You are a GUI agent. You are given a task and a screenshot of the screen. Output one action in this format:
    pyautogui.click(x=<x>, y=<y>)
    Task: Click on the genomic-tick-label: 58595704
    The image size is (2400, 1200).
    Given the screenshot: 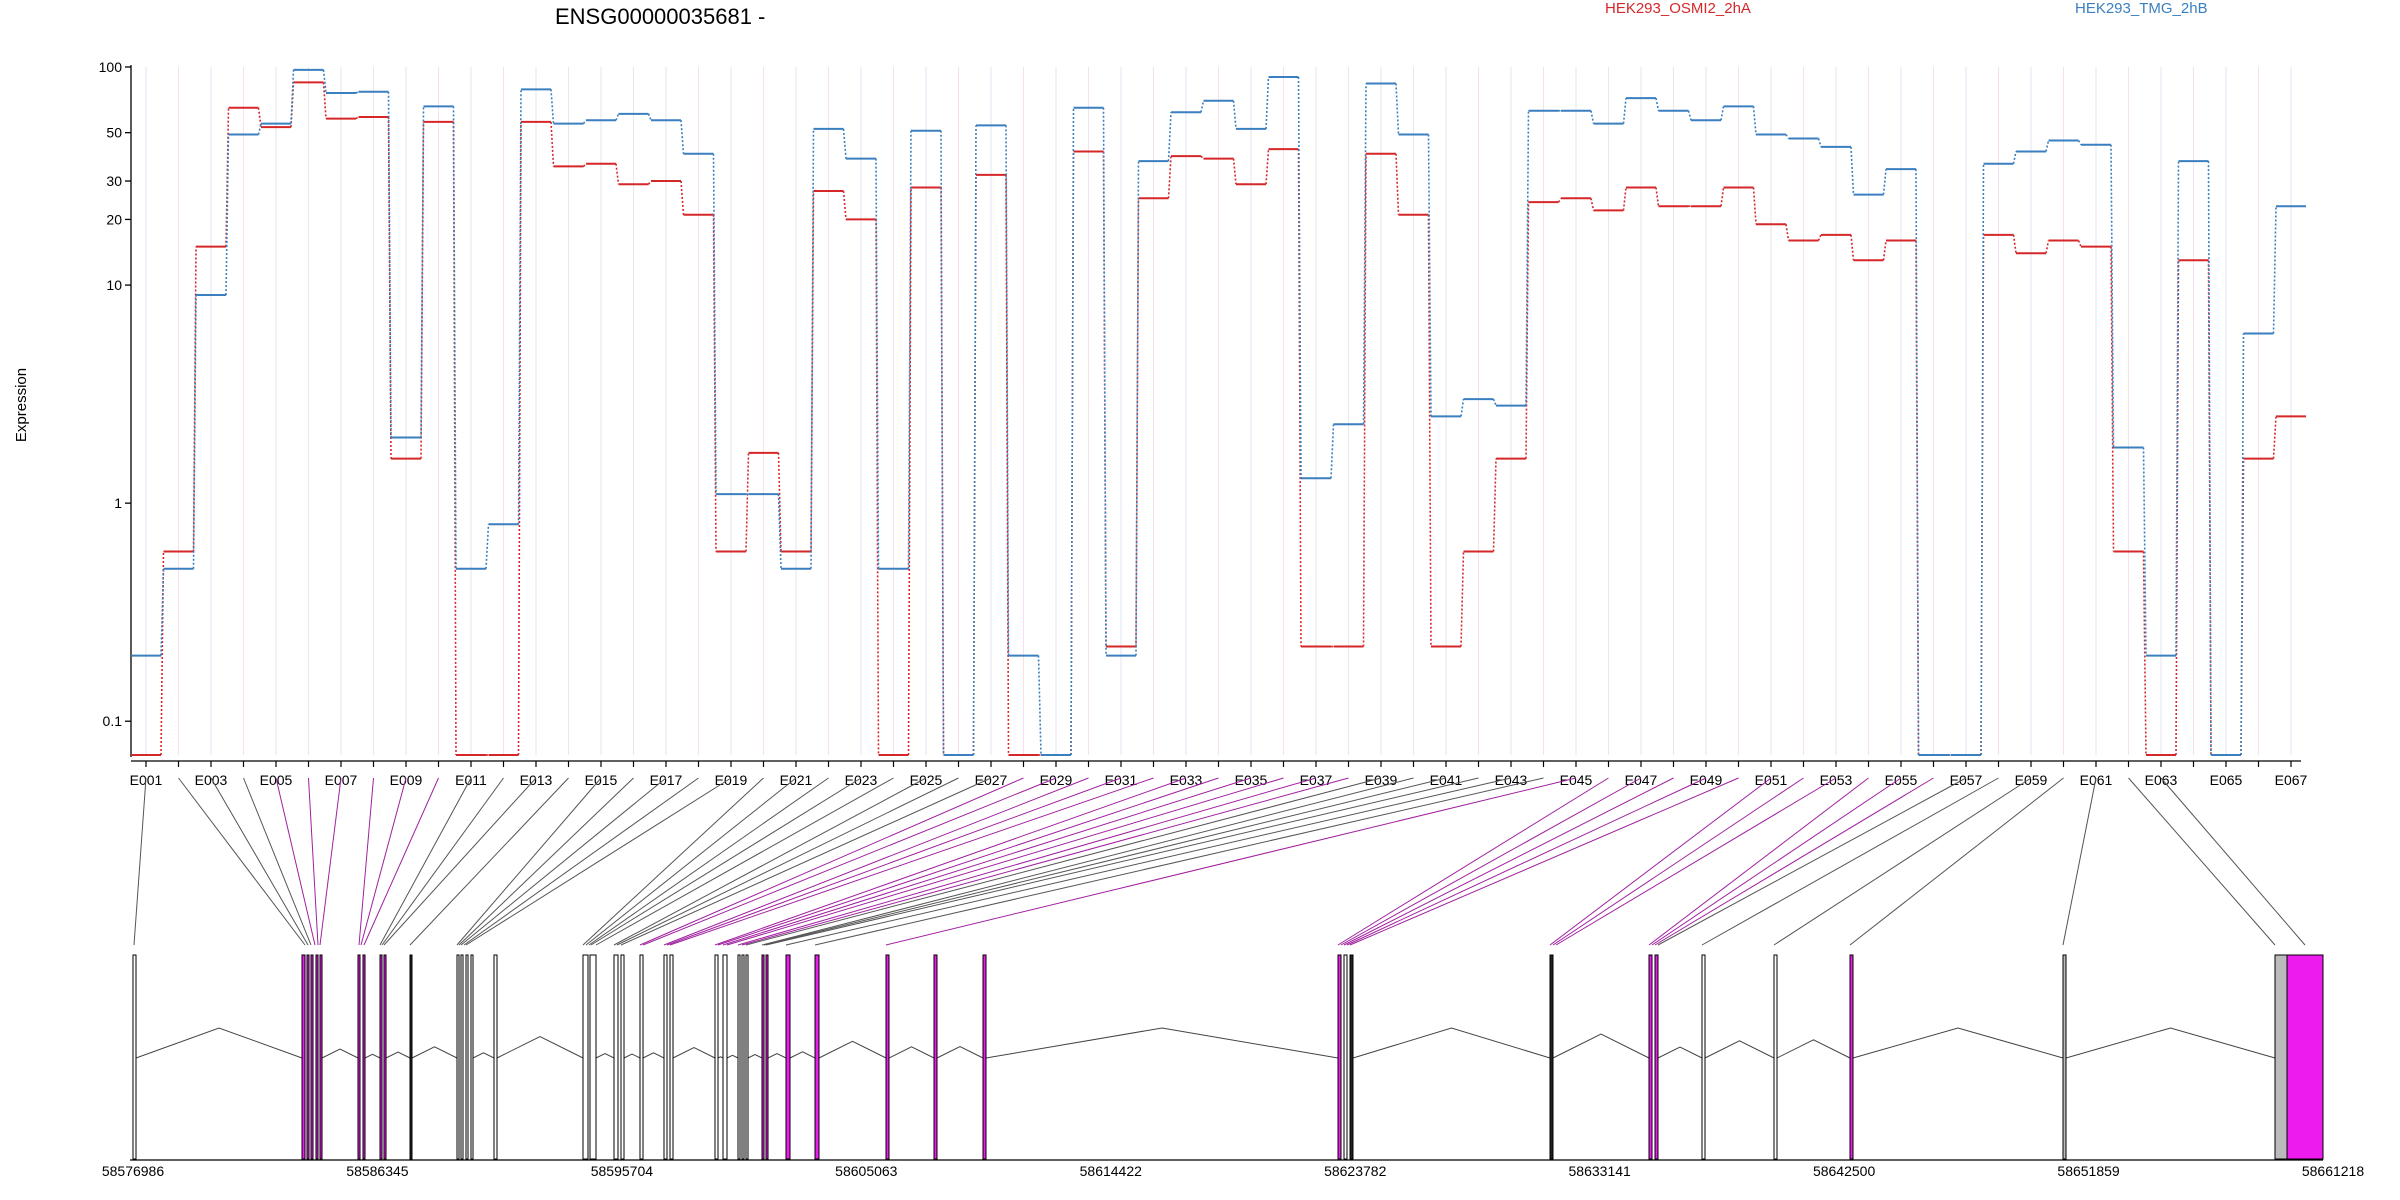 What is the action you would take?
    pyautogui.click(x=622, y=1171)
    